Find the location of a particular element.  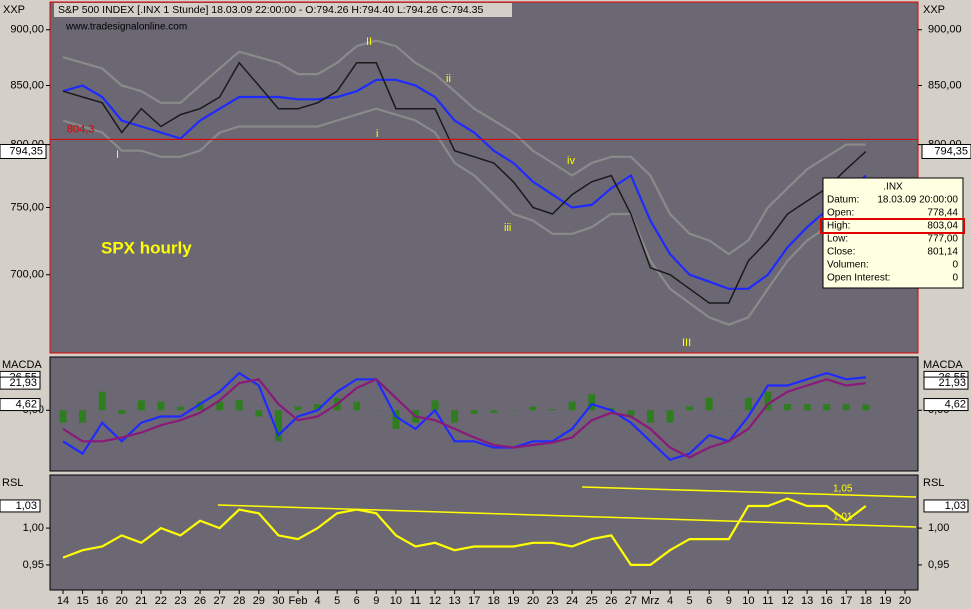

x-tick-label: 30 is located at coordinates (278, 601).